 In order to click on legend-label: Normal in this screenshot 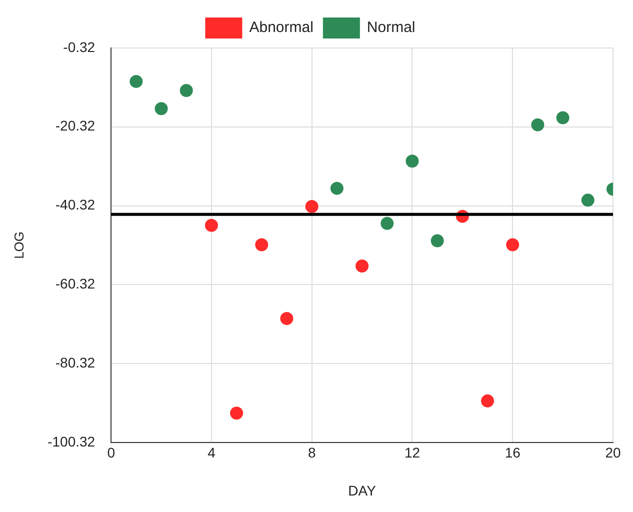, I will do `click(391, 27)`.